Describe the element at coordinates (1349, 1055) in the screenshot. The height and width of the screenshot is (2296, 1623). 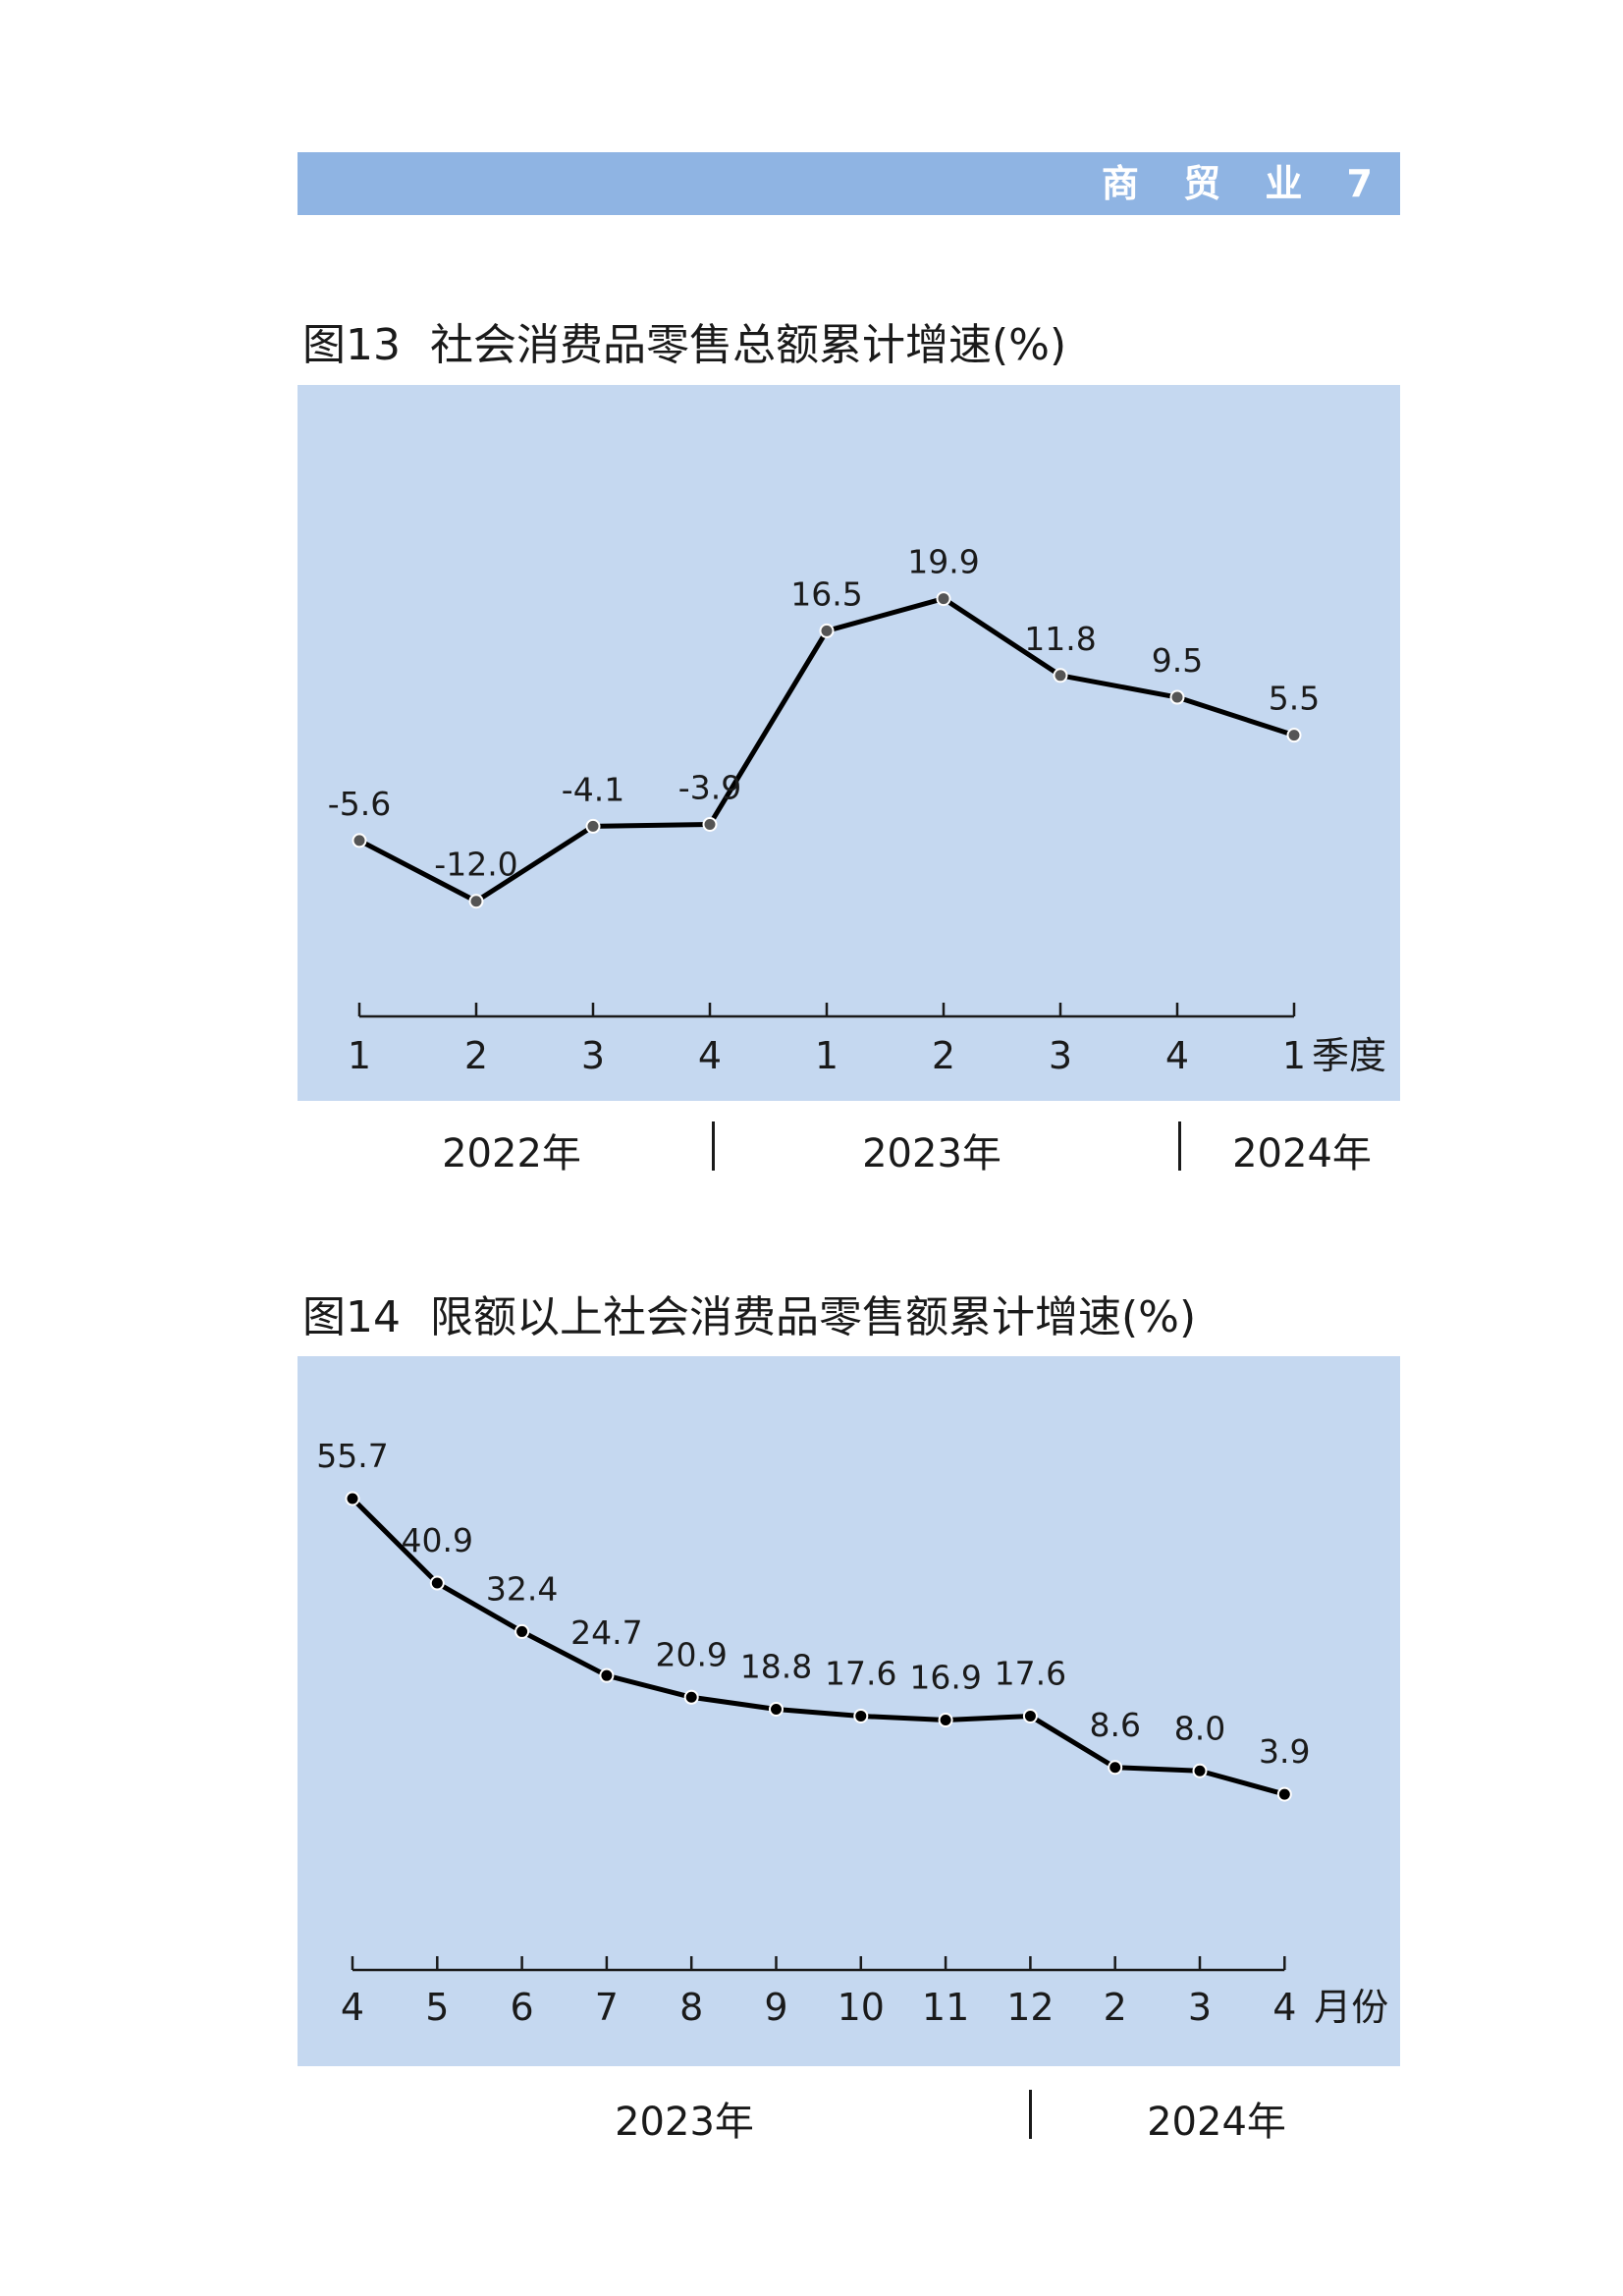
I see `x-unit-label: 季度` at that location.